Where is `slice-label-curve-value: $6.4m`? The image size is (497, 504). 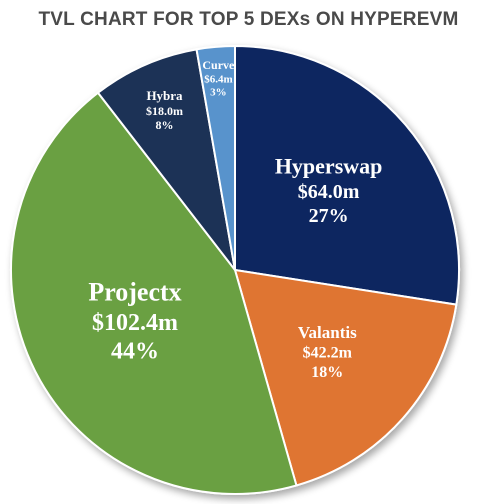 slice-label-curve-value: $6.4m is located at coordinates (218, 79).